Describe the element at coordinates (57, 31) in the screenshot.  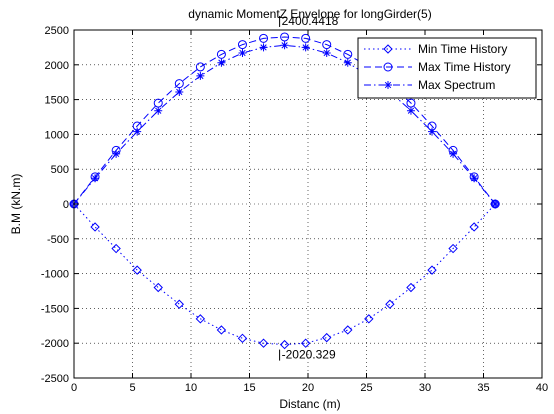
I see `y-tick-label: 2500` at that location.